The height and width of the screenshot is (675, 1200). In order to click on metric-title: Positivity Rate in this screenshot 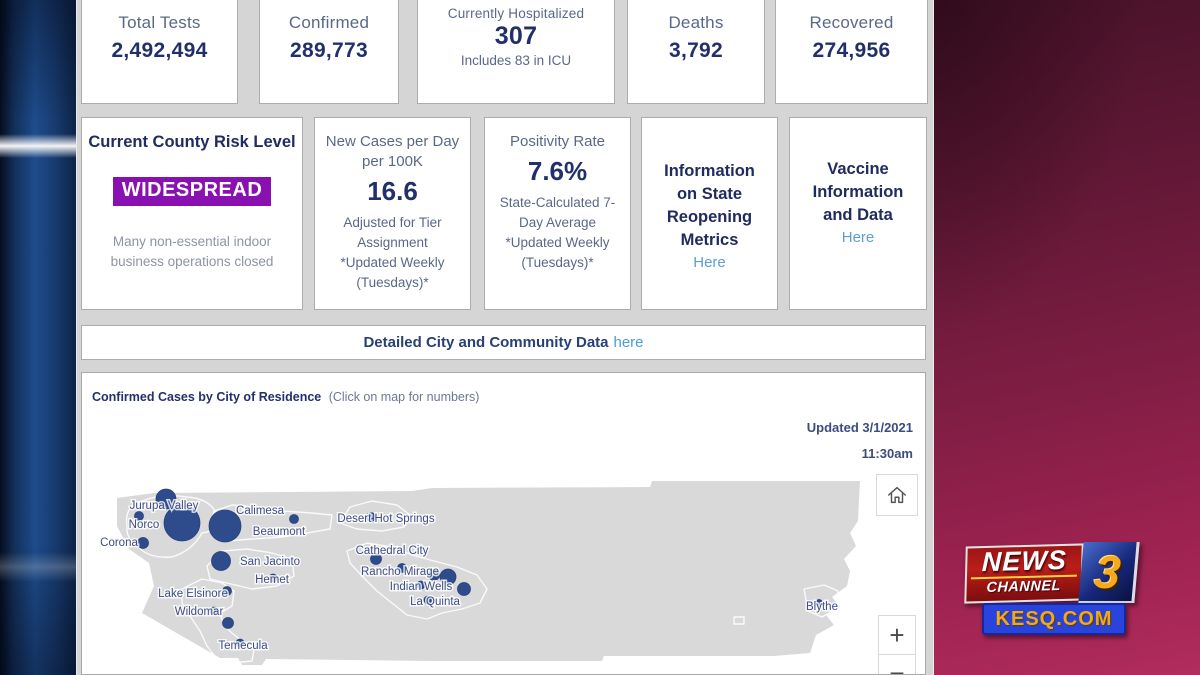, I will do `click(557, 141)`.